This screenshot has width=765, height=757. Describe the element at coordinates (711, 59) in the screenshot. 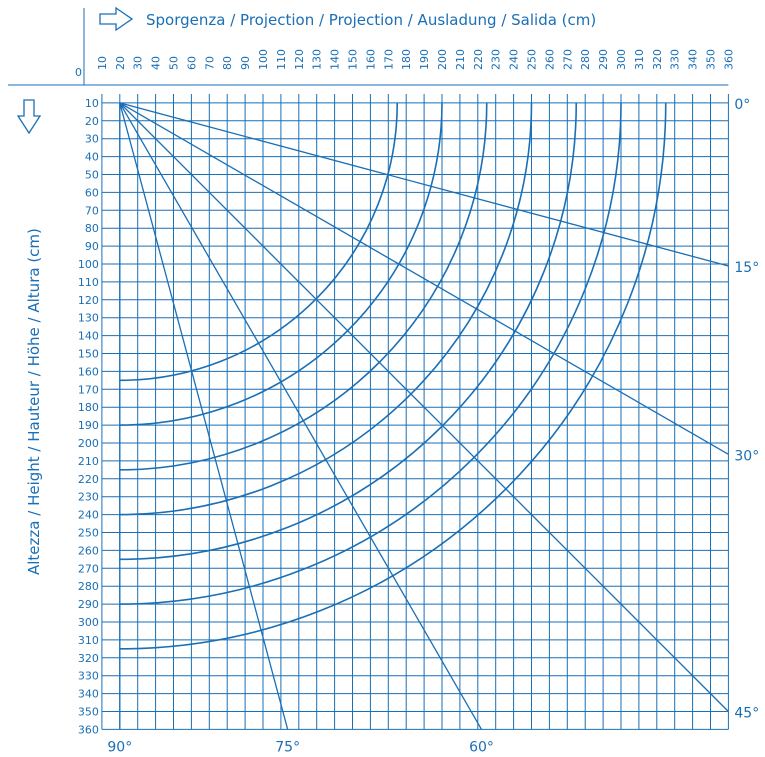

I see `x-tick-label: 350` at that location.